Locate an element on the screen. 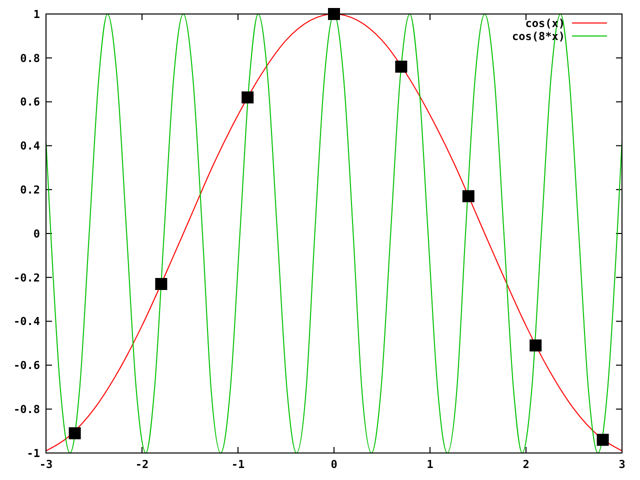  x-tick-label: 3 is located at coordinates (622, 464).